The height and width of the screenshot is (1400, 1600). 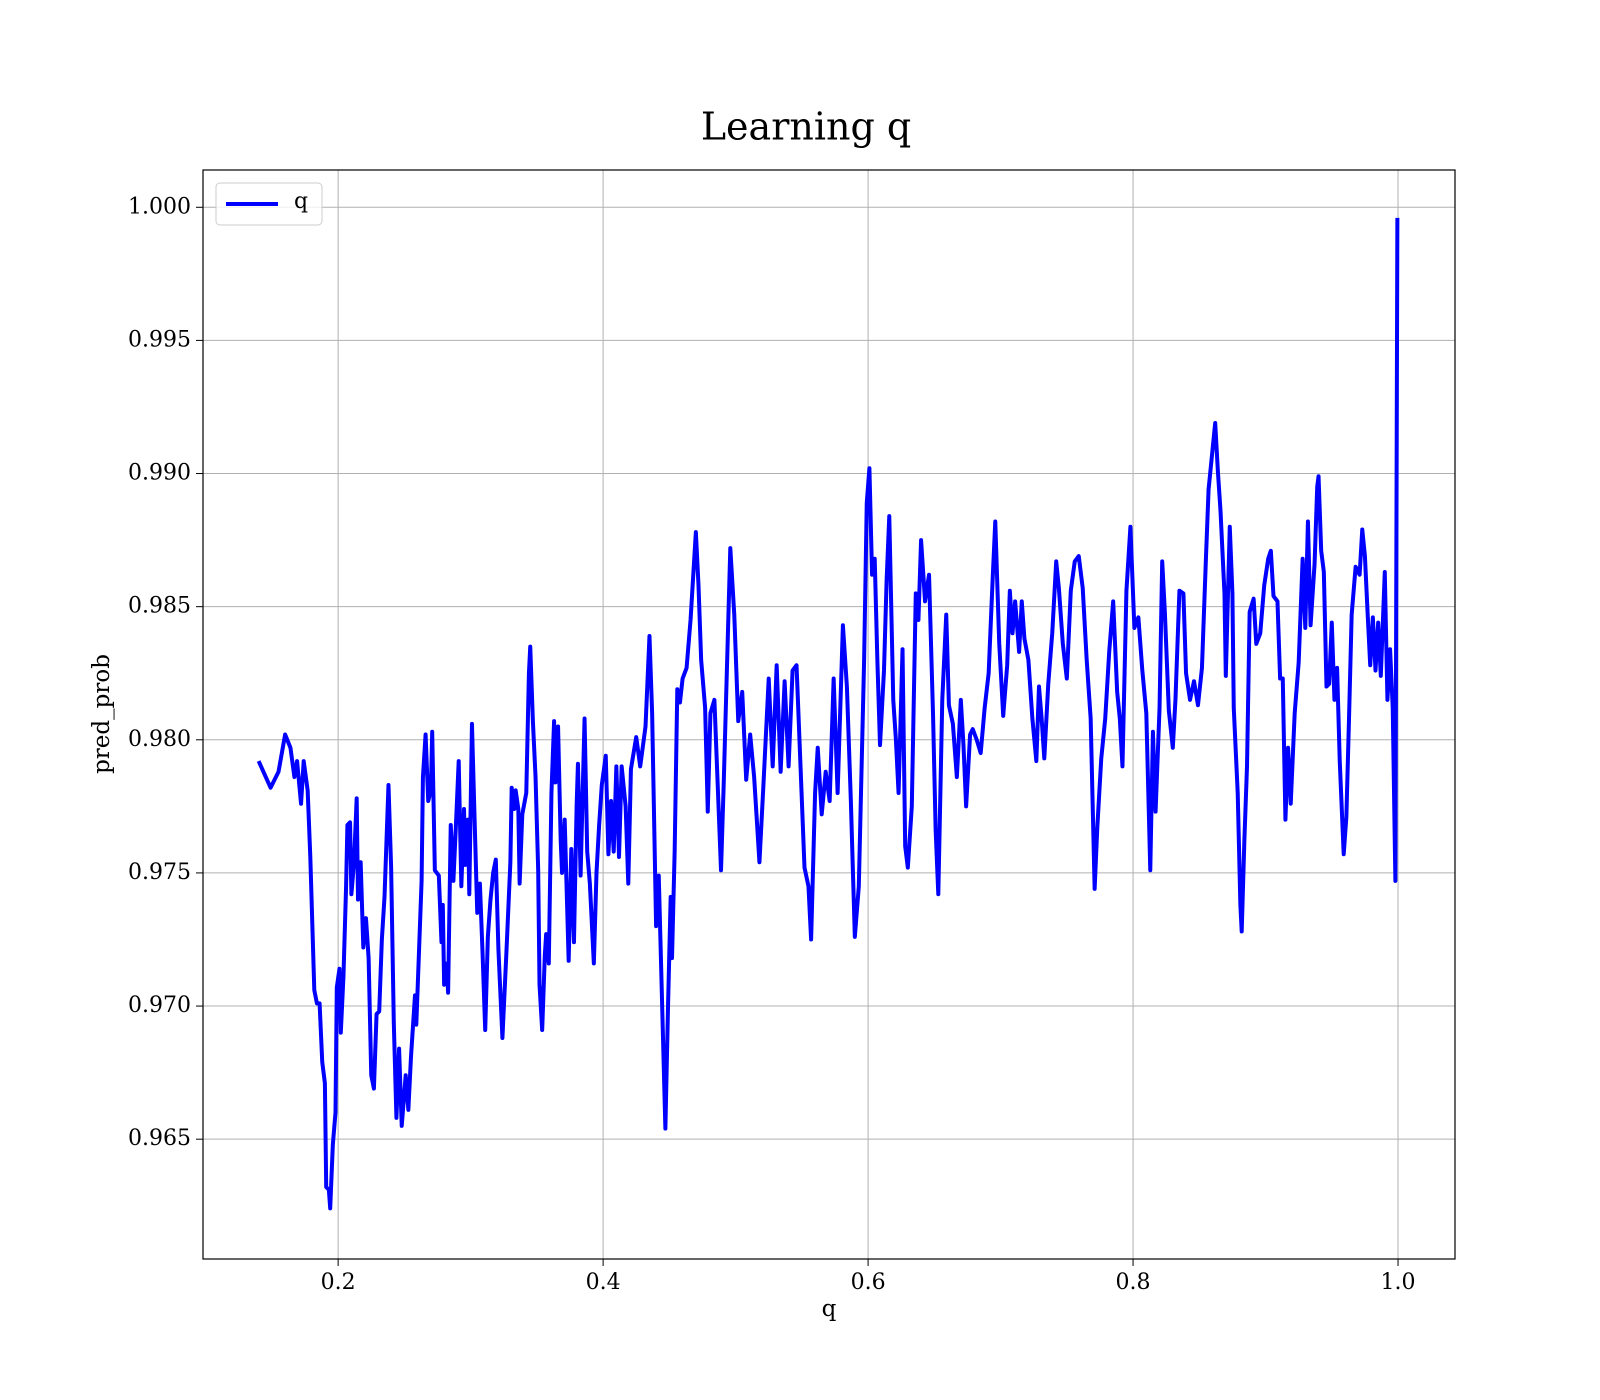 What do you see at coordinates (102, 714) in the screenshot?
I see `y-axis-label: pred_prob` at bounding box center [102, 714].